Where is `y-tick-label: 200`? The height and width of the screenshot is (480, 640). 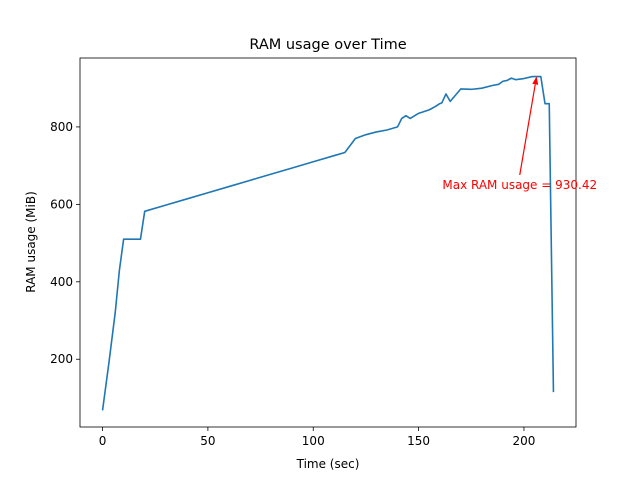
y-tick-label: 200 is located at coordinates (61, 359).